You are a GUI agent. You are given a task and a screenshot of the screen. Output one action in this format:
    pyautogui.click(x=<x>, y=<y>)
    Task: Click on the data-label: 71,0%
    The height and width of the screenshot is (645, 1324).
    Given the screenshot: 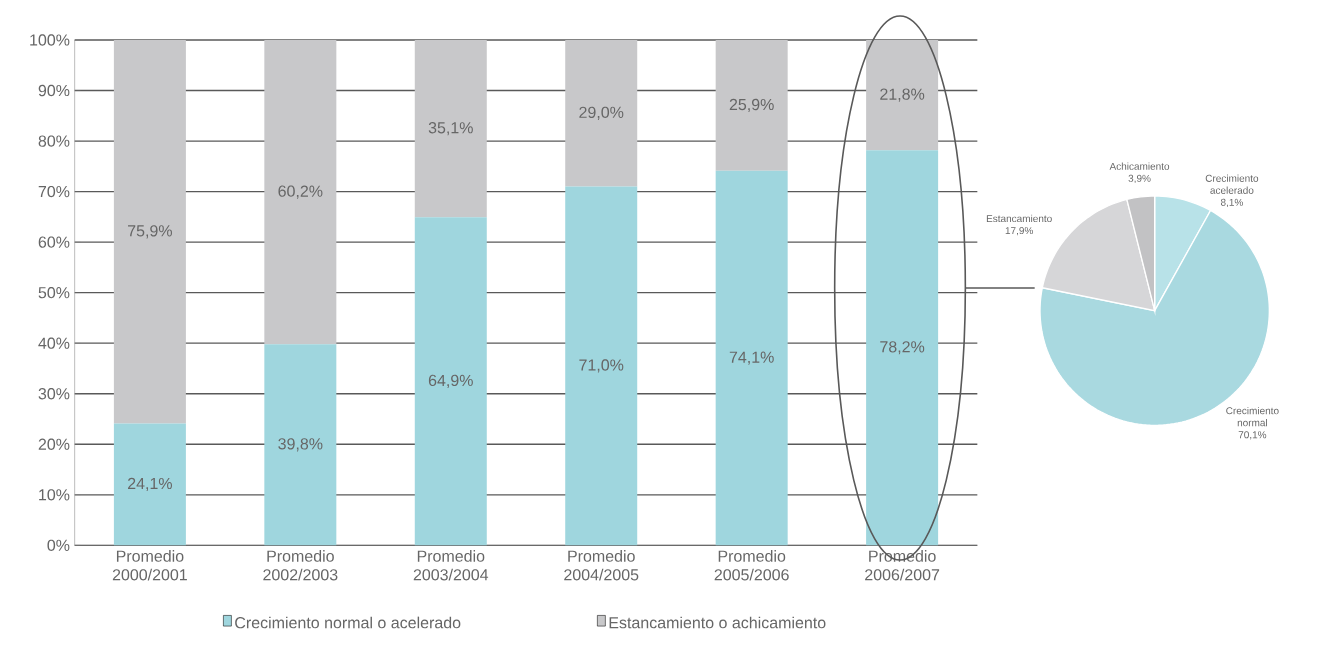 What is the action you would take?
    pyautogui.click(x=601, y=366)
    